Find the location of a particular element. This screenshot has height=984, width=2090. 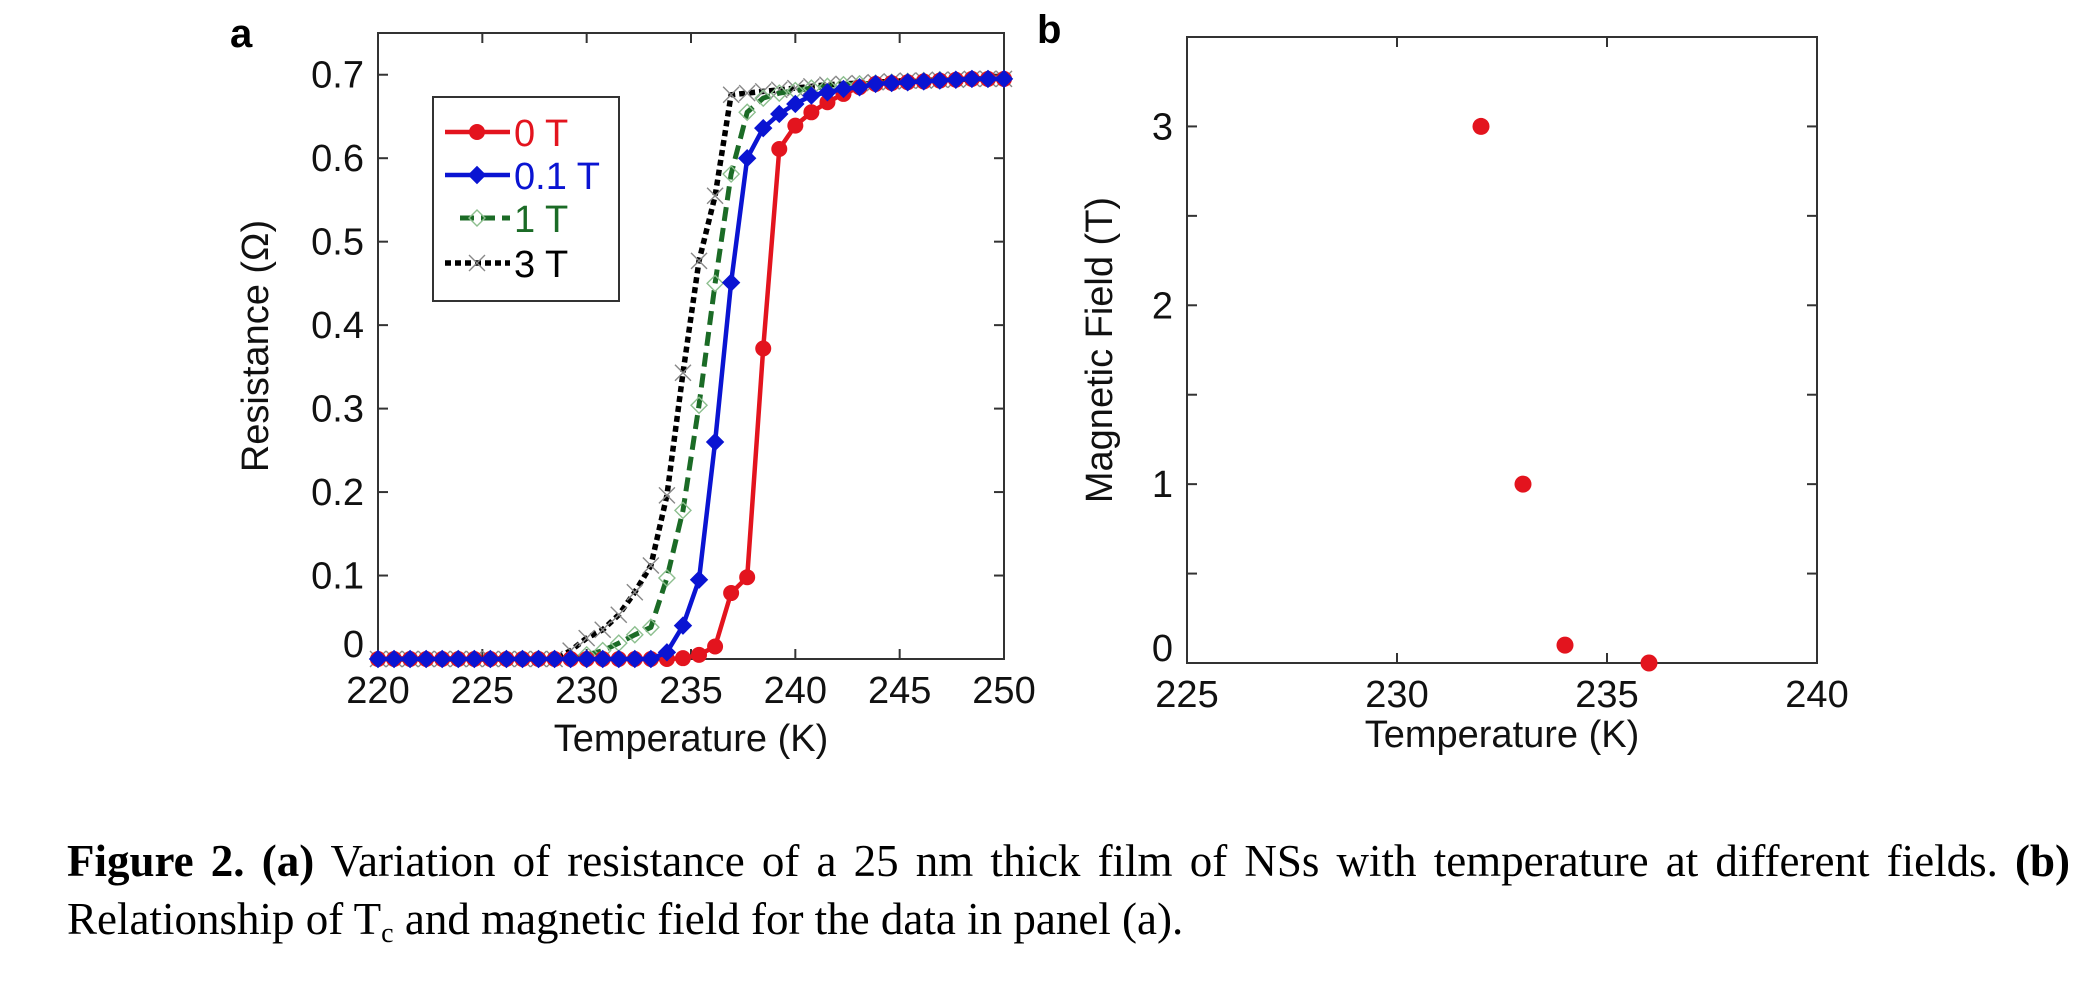

panel-a-y-tick-label: 0.3 is located at coordinates (337, 410).